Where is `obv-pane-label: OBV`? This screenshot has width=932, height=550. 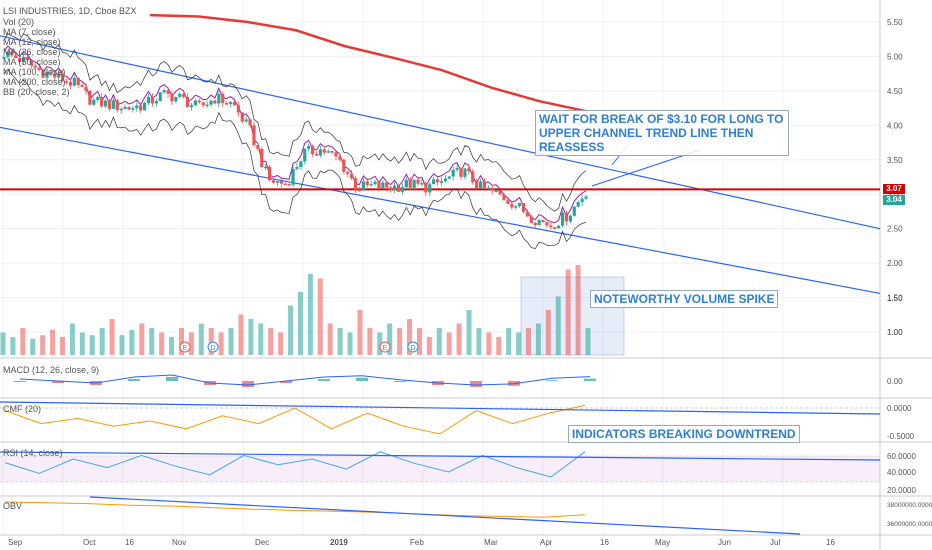 obv-pane-label: OBV is located at coordinates (13, 506).